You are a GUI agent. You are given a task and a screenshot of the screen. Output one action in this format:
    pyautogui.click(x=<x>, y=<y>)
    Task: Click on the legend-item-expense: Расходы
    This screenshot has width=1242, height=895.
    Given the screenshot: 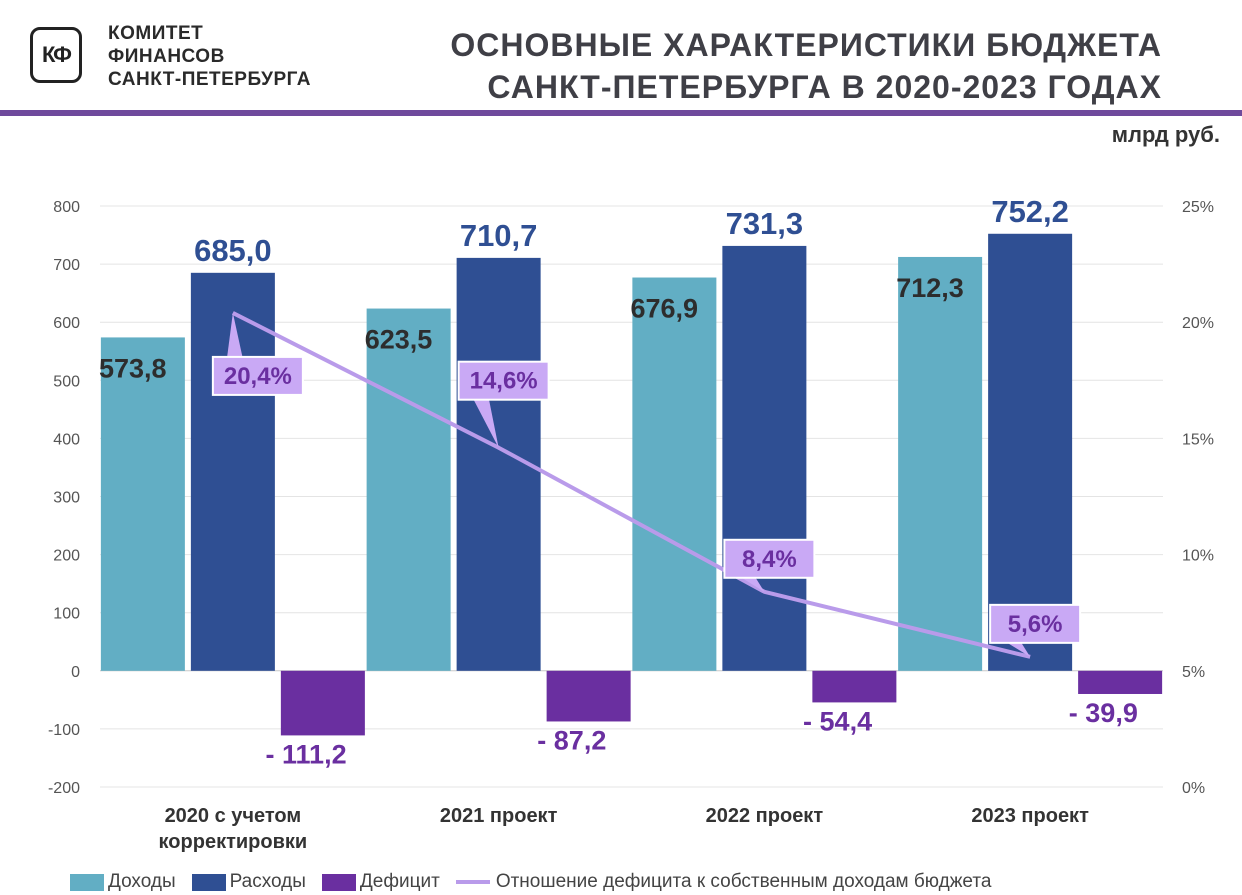 What is the action you would take?
    pyautogui.click(x=248, y=882)
    